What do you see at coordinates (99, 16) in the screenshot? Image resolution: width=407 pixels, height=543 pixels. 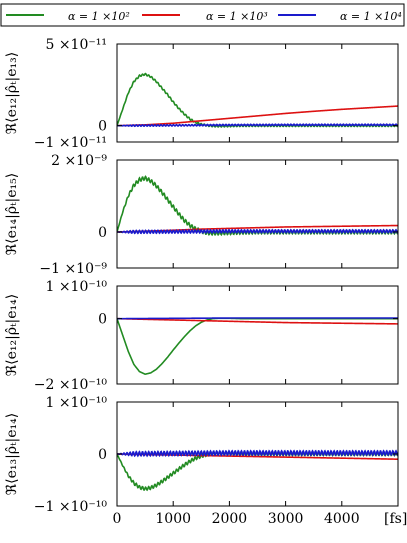 I see `legend-label-0: α = 1 ×10²` at bounding box center [99, 16].